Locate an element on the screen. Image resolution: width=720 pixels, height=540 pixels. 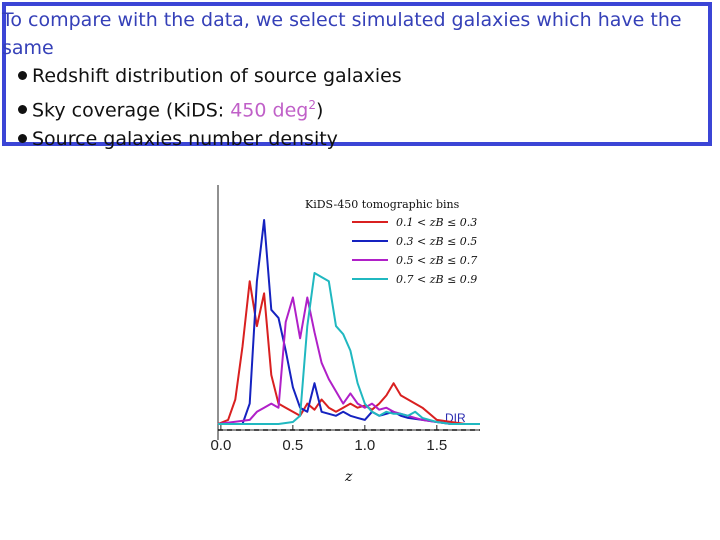
legend-label-2: 0.3 < zB ≤ 0.5 is located at coordinates (436, 241).